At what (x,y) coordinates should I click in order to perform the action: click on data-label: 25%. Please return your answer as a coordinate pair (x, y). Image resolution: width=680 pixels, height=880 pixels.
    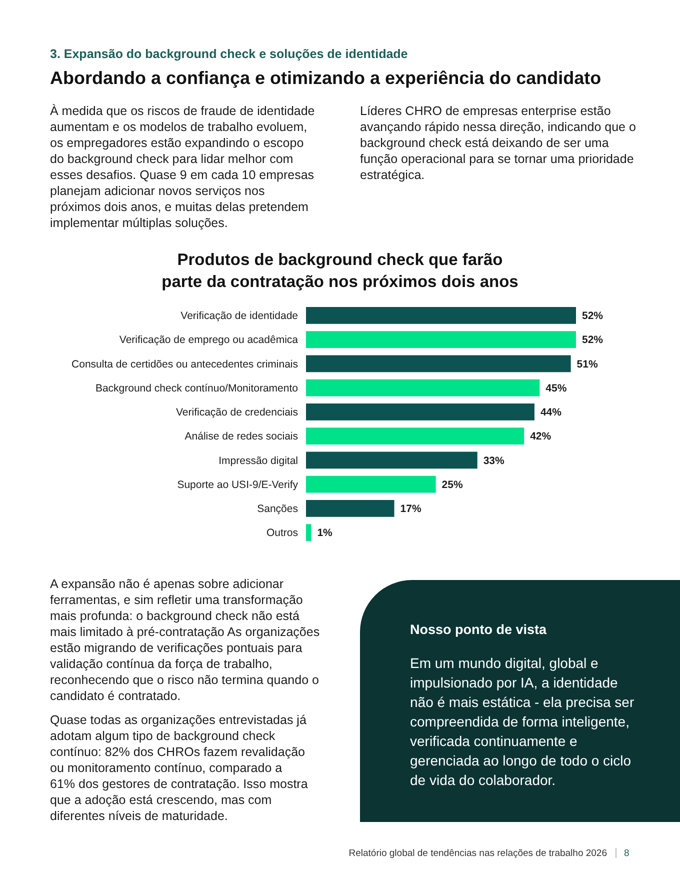
    Looking at the image, I should click on (453, 484).